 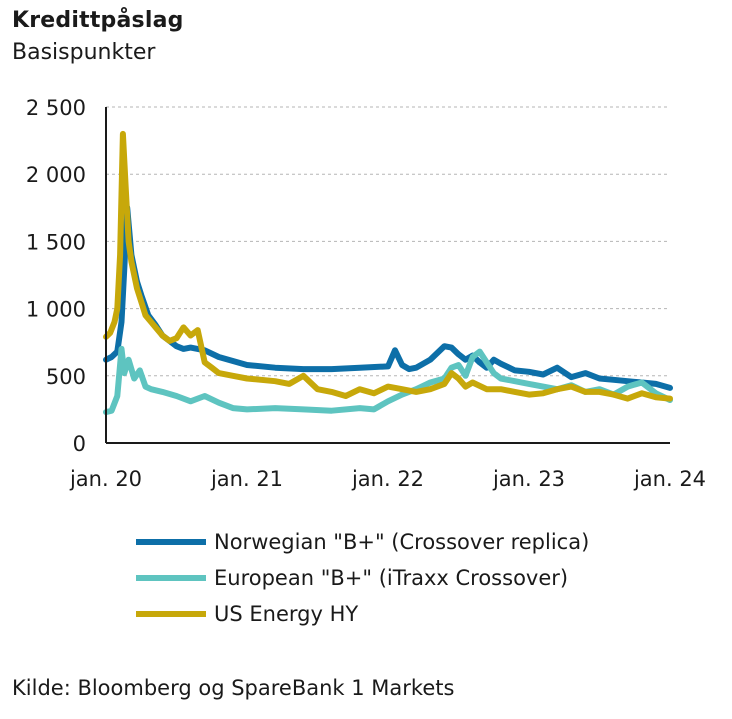 I want to click on y-tick-label-5: 2 500, so click(x=56, y=108).